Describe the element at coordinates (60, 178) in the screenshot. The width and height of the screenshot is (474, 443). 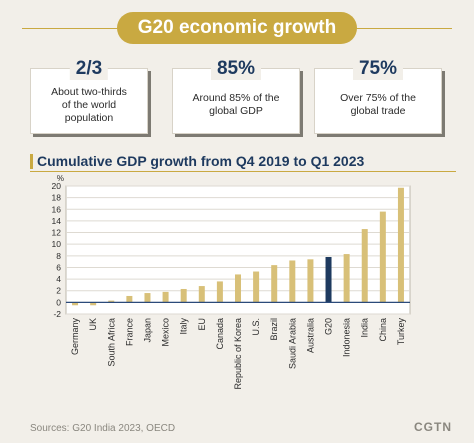
I see `y-axis-unit-label: %` at that location.